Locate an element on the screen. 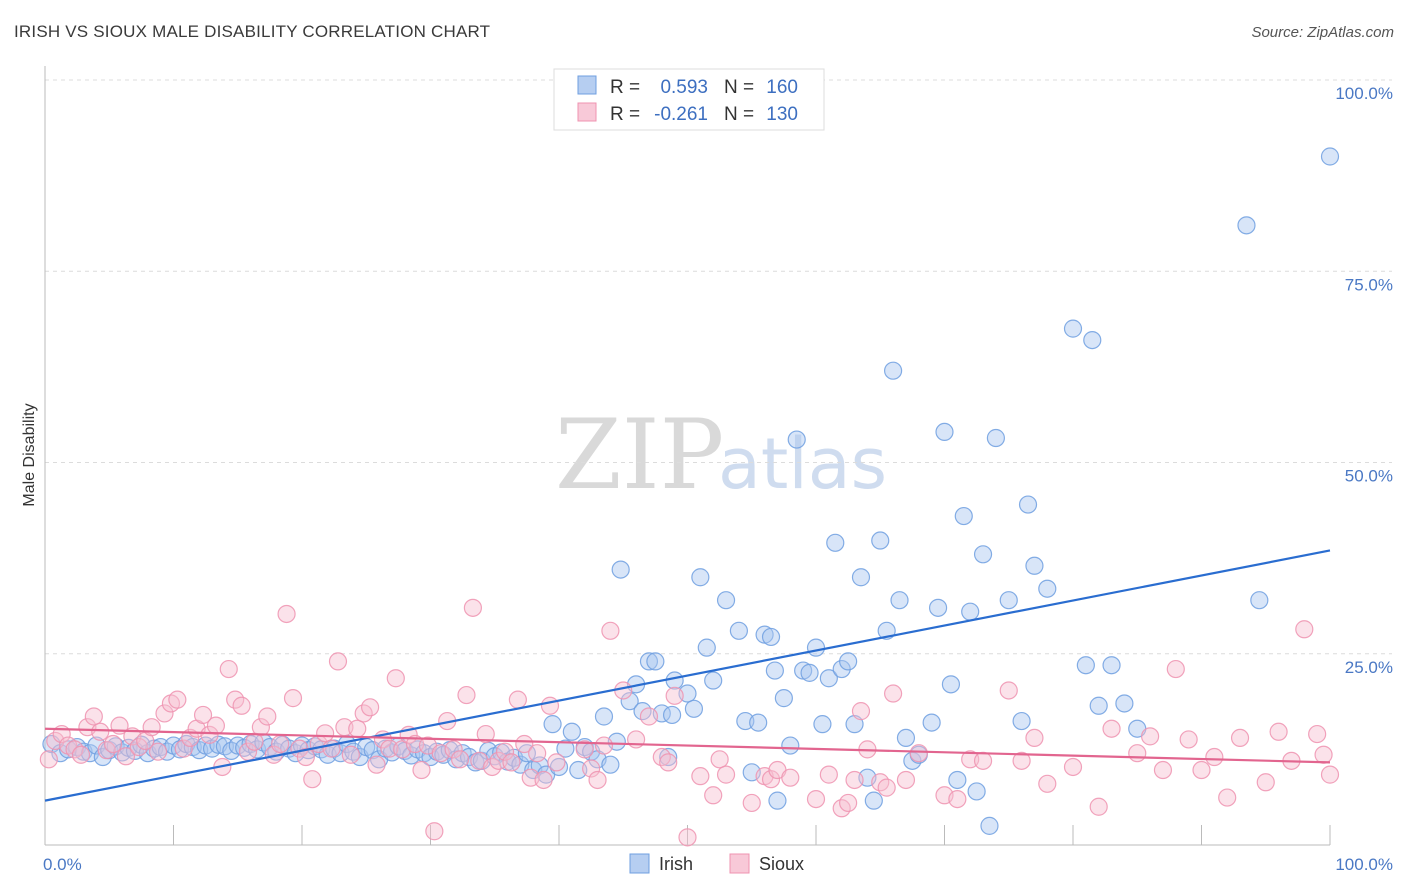 This screenshot has width=1406, height=892. stats-n-value: 130 is located at coordinates (782, 114).